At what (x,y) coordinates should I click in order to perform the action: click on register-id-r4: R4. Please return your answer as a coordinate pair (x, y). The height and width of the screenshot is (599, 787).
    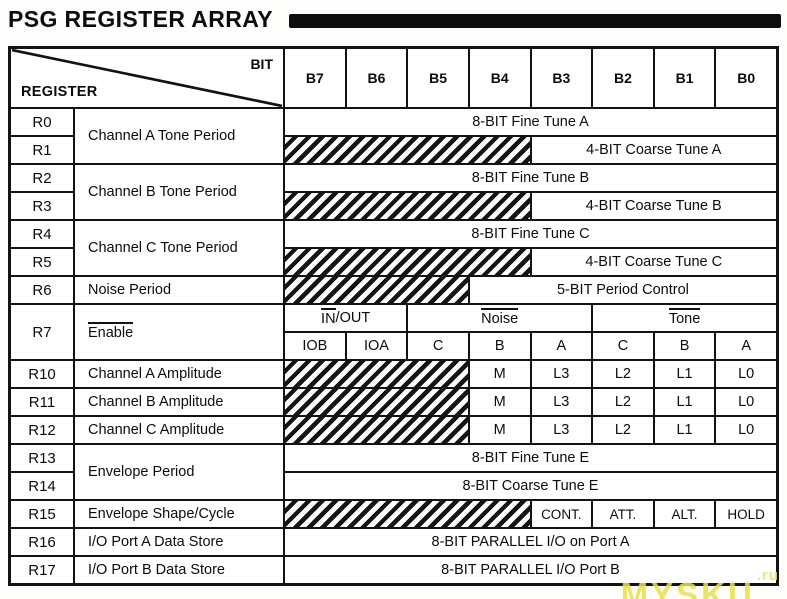
    Looking at the image, I should click on (42, 234).